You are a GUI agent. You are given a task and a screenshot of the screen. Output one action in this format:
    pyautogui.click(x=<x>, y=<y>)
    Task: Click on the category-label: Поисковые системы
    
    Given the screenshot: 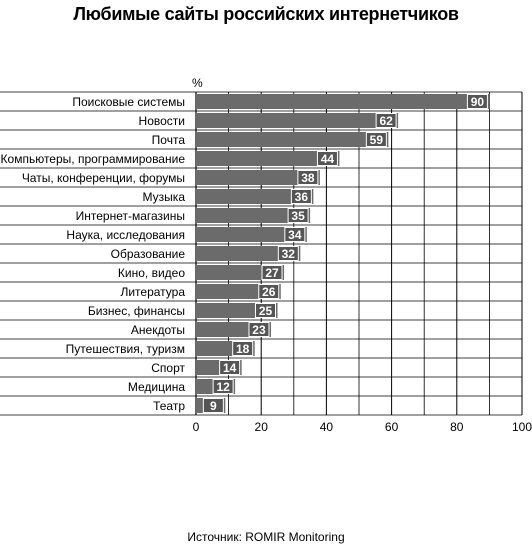 What is the action you would take?
    pyautogui.click(x=128, y=102)
    